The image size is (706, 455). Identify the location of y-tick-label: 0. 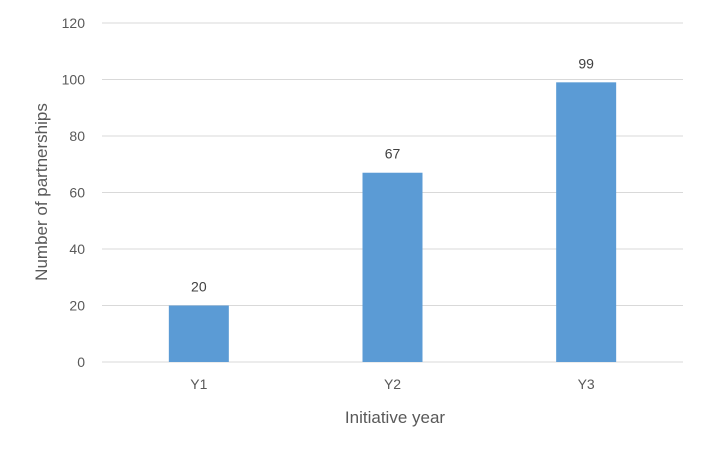
(81, 362).